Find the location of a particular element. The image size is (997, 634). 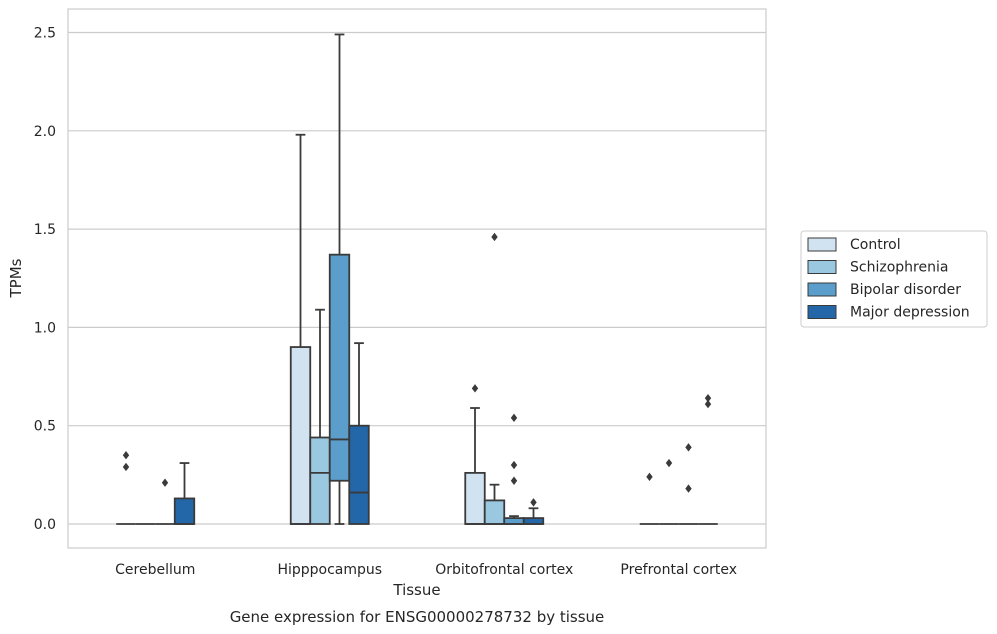

legend-frame is located at coordinates (894, 279).